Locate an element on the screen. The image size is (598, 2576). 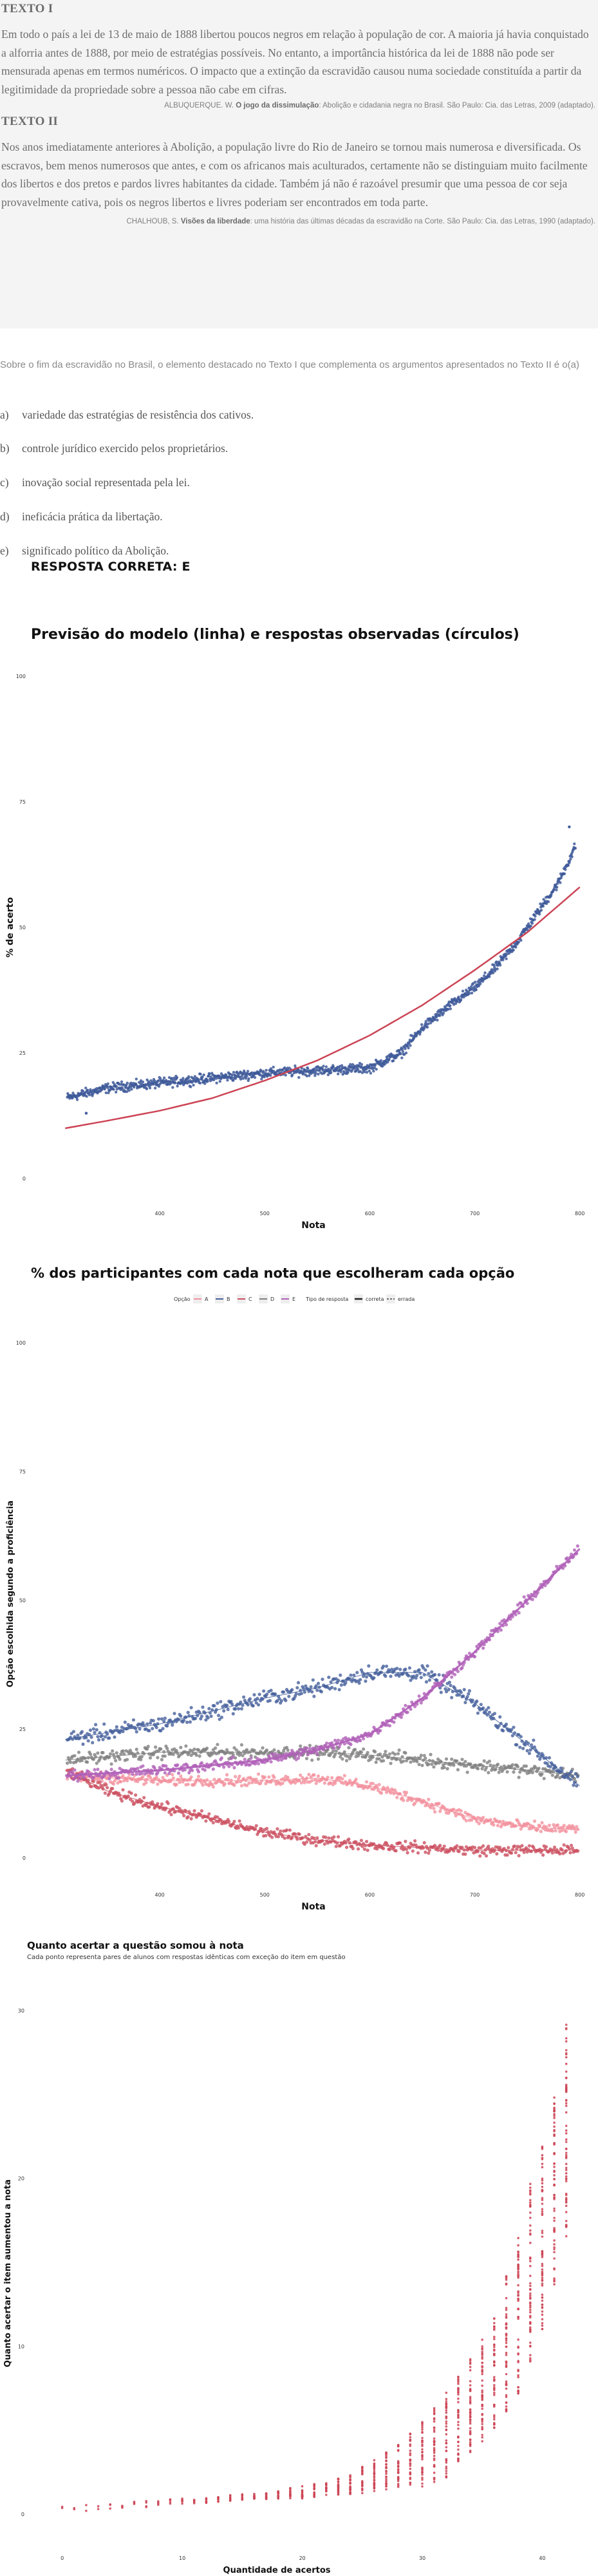
x-tick-label: 700 is located at coordinates (475, 1895).